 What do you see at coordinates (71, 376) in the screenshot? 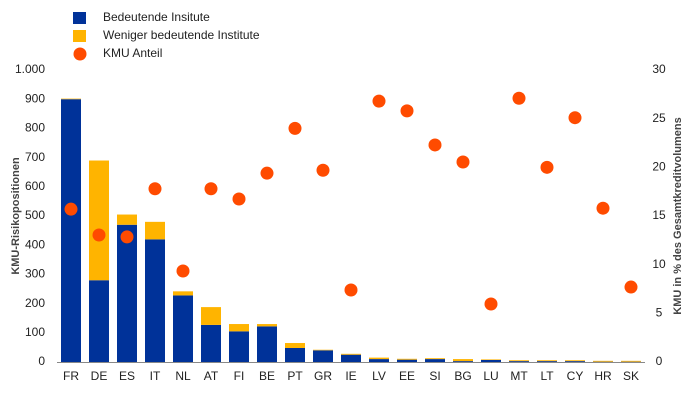
I see `x-tick-label: FR` at bounding box center [71, 376].